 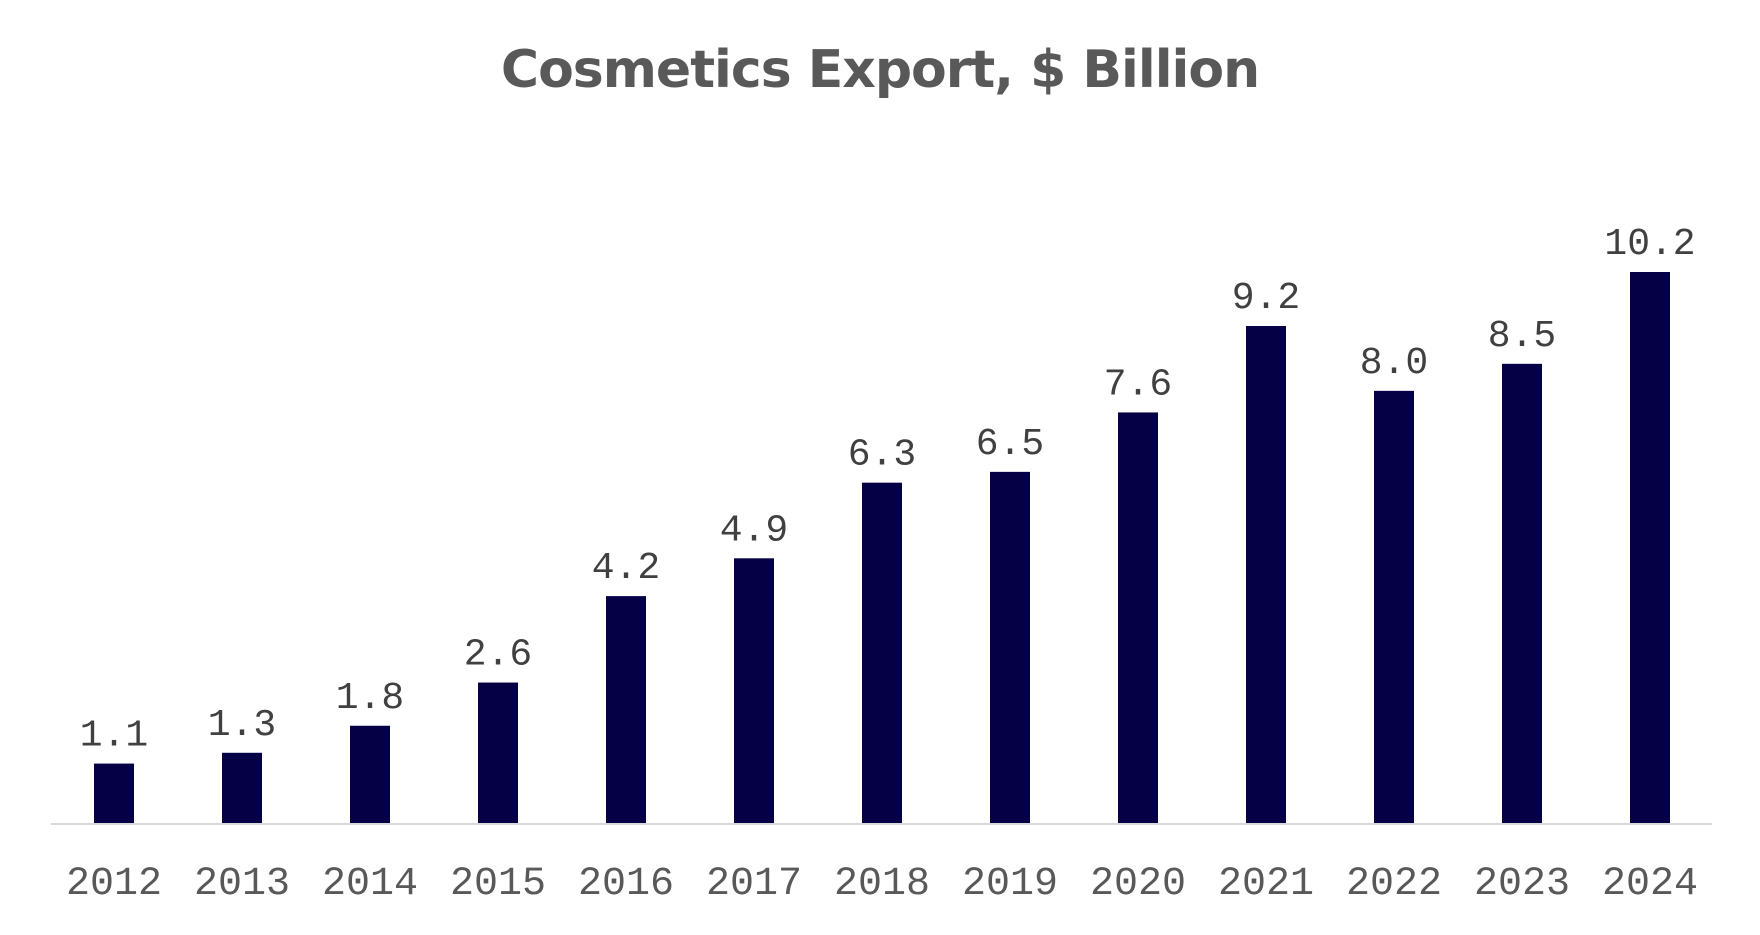 What do you see at coordinates (370, 698) in the screenshot?
I see `value-label-2014: 1.8` at bounding box center [370, 698].